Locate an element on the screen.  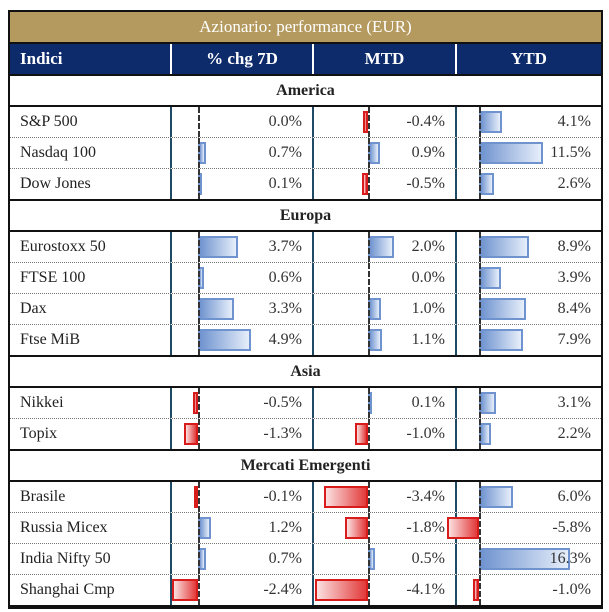
value-ytd: -1.0% is located at coordinates (571, 589).